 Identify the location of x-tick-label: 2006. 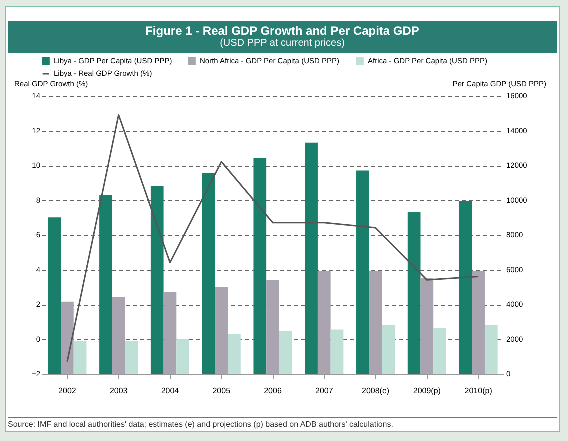
(273, 391).